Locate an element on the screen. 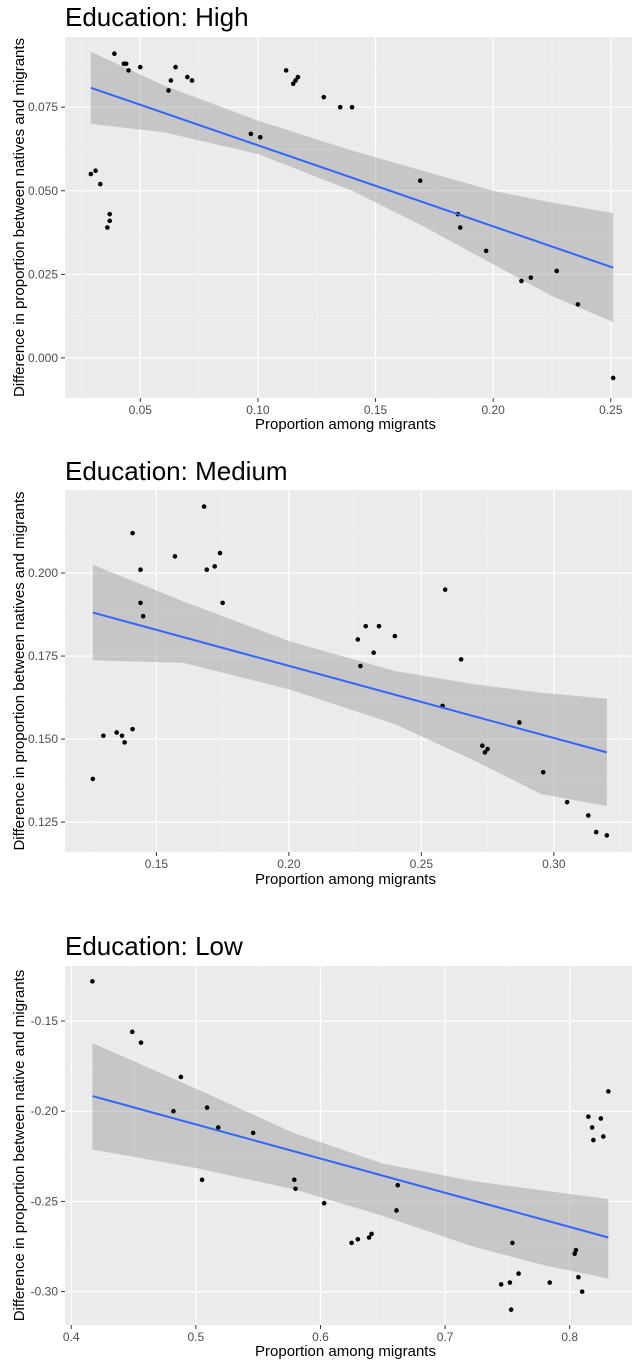 This screenshot has height=1362, width=632. x-tick-label: 0.05 is located at coordinates (141, 410).